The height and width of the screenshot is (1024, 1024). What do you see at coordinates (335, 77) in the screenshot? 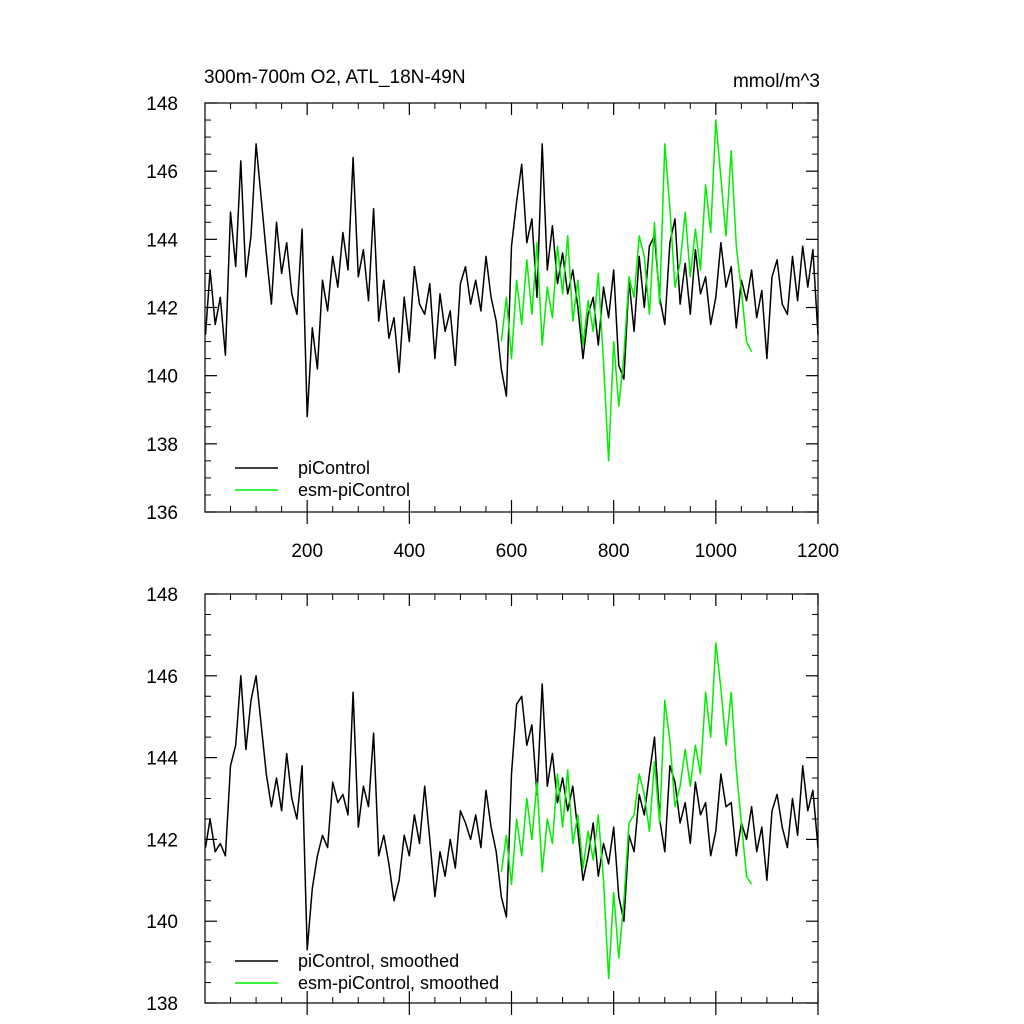
I see `chart-title: 300m-700m O2, ATL_18N-49N` at bounding box center [335, 77].